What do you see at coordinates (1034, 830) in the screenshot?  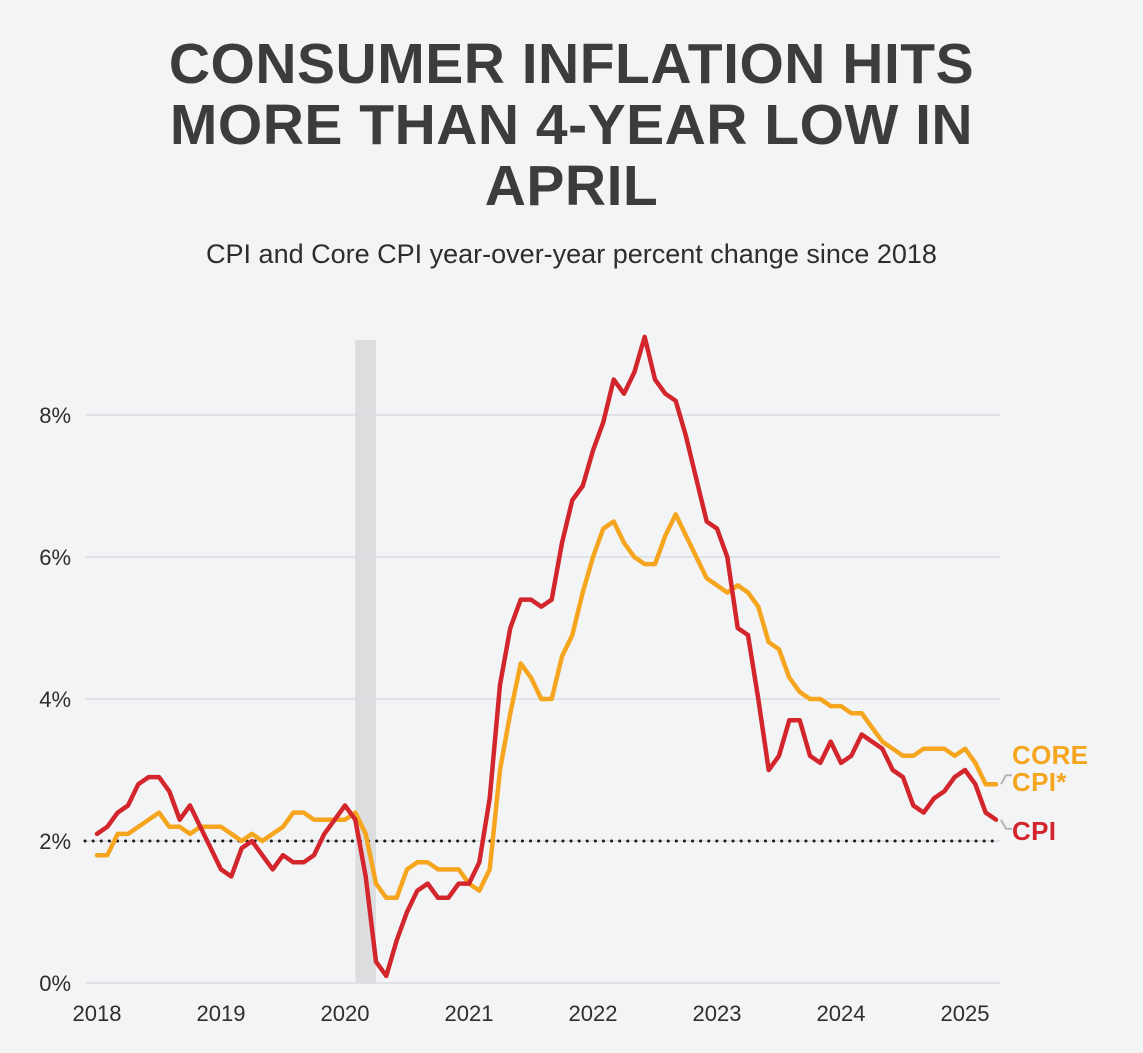 I see `cpi-label: CPI` at bounding box center [1034, 830].